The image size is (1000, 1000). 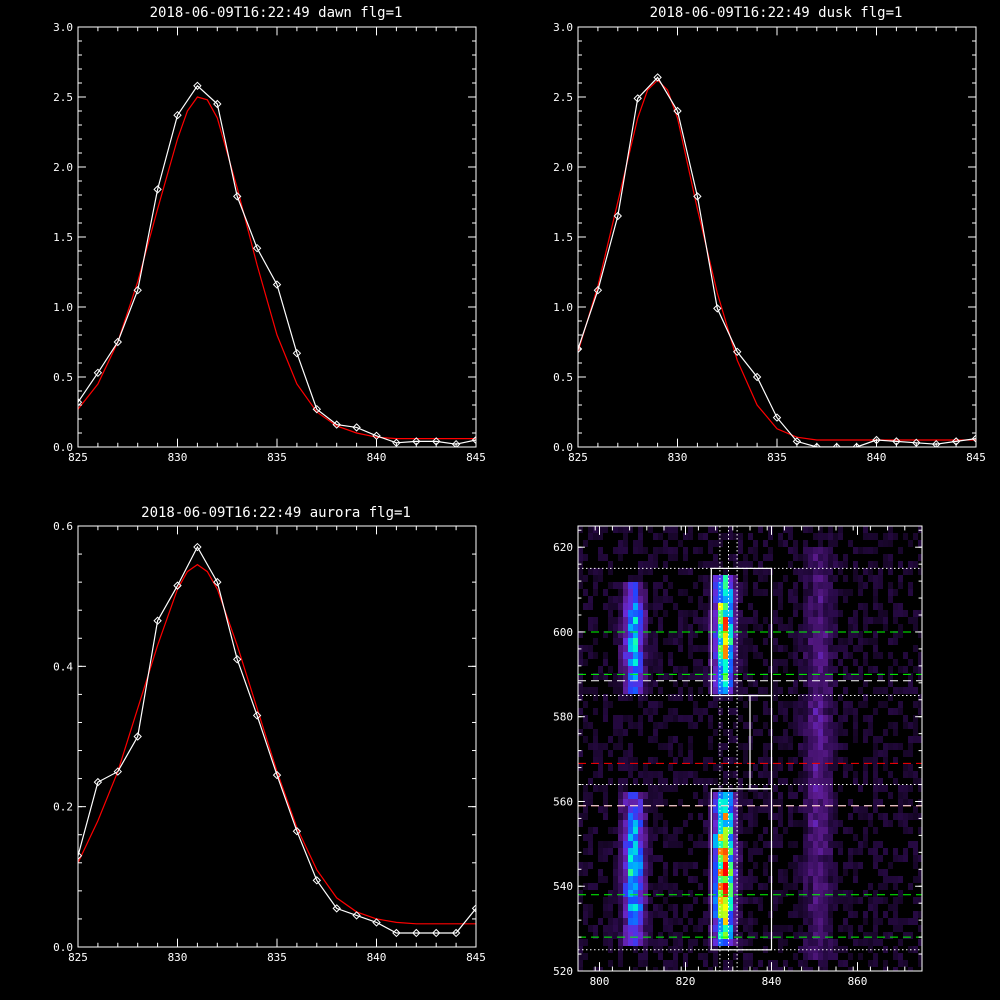 I want to click on x-tick-label: 845, so click(x=476, y=957).